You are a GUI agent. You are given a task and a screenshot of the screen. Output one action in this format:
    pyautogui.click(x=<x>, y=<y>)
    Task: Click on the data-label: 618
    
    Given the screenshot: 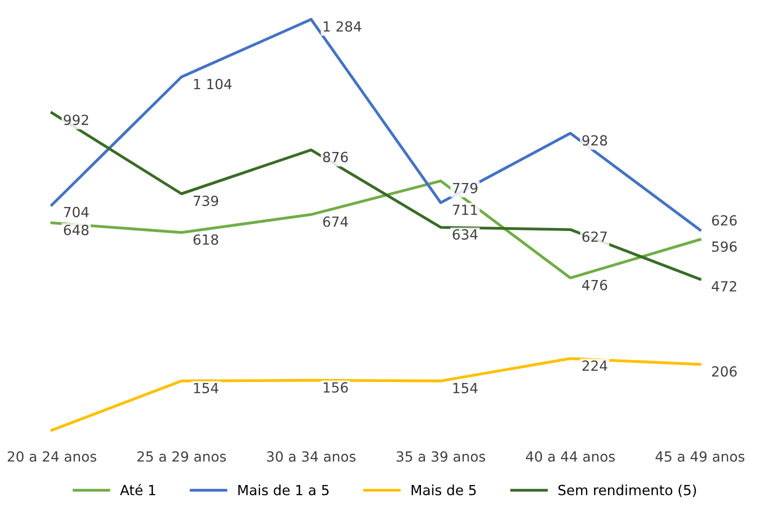 What is the action you would take?
    pyautogui.click(x=206, y=239)
    